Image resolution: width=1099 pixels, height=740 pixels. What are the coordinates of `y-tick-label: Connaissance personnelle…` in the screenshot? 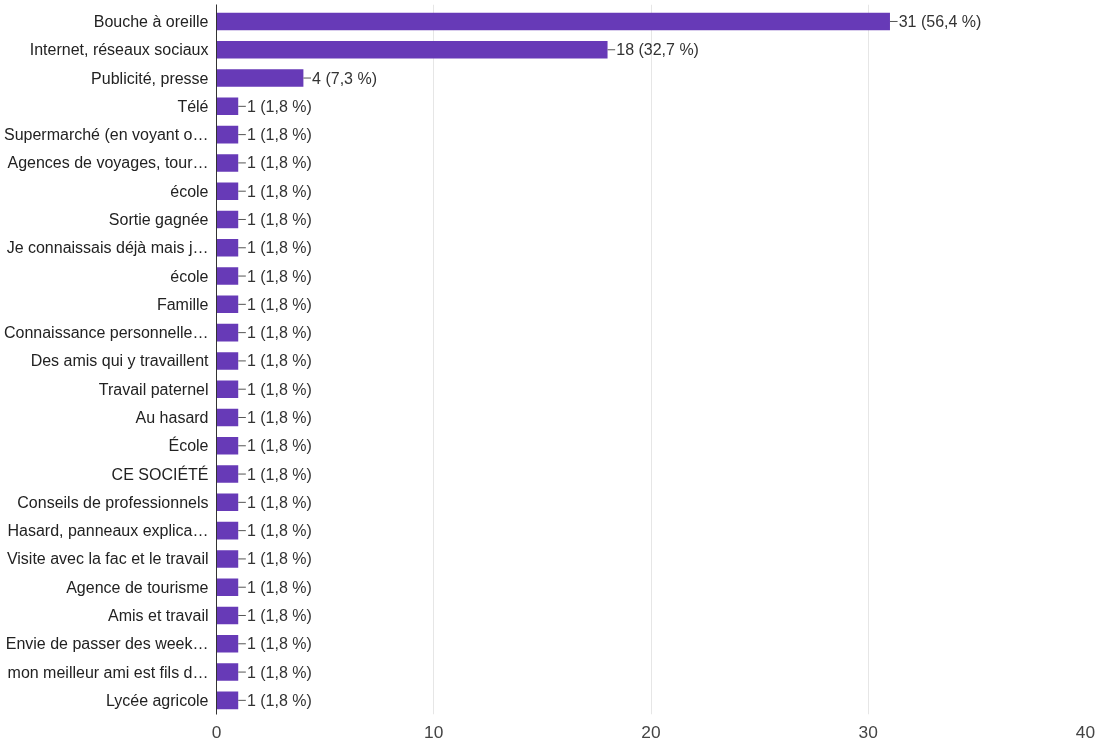 It's located at (106, 333).